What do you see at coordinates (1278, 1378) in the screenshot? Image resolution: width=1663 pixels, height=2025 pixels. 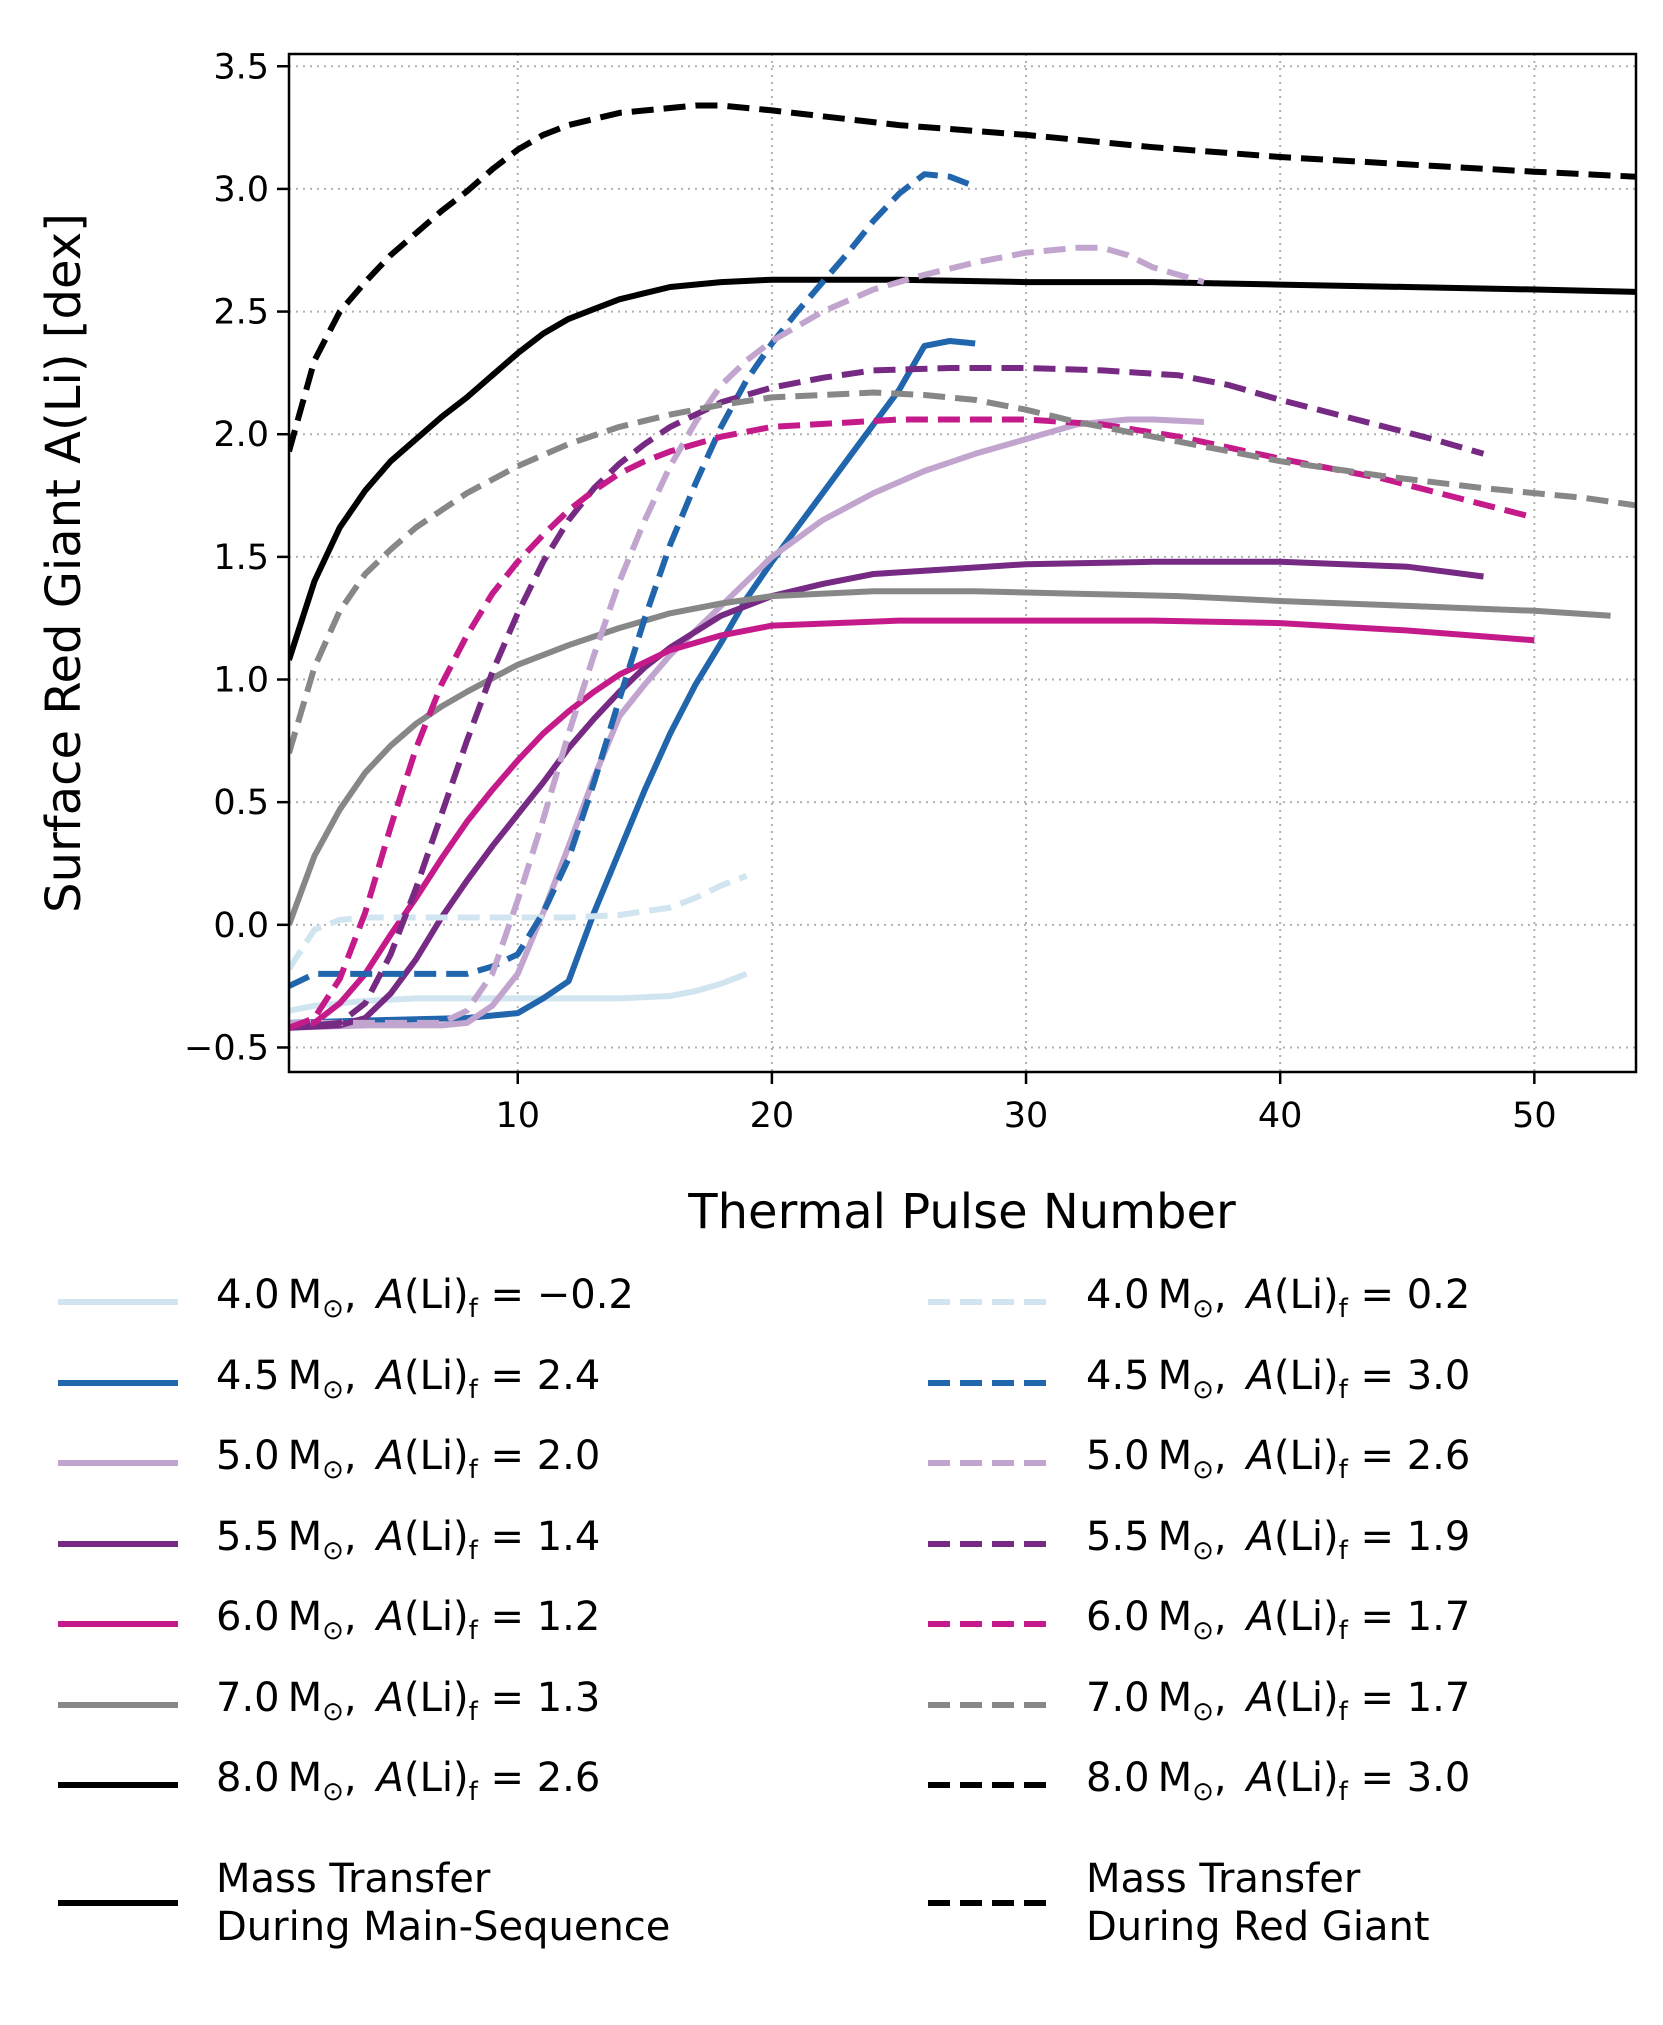 I see `legend-label: 4.5 M⊙, A(Li)f = 3.0` at bounding box center [1278, 1378].